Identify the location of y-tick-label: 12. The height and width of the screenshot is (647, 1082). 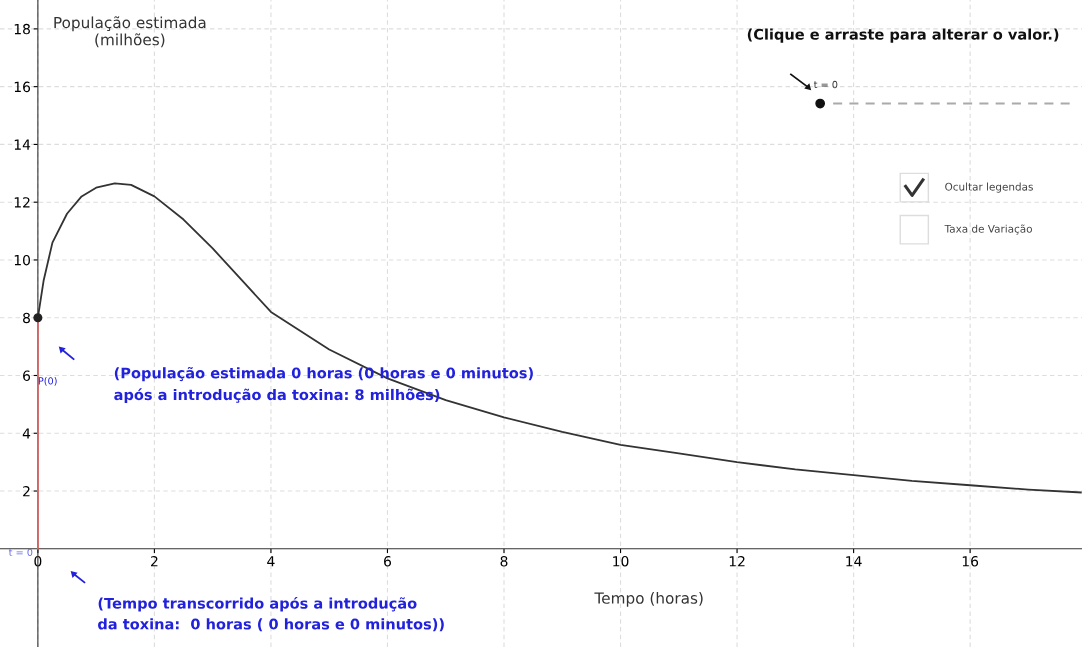
(22, 202).